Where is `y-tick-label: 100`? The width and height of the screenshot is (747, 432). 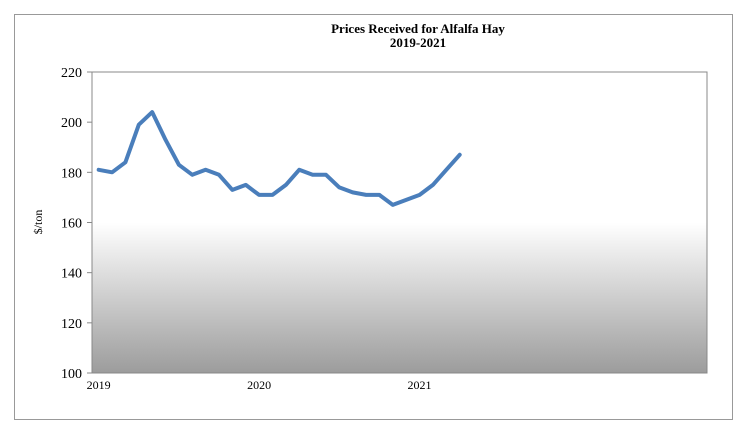
y-tick-label: 100 is located at coordinates (71, 374).